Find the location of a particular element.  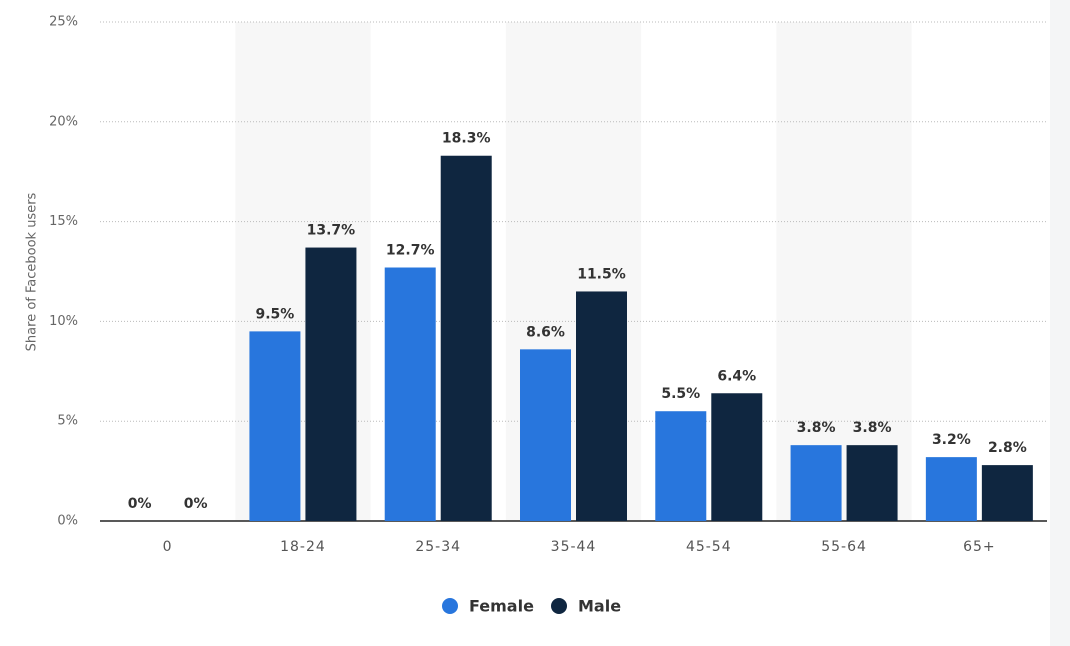

x-tick-label: 0 is located at coordinates (168, 547).